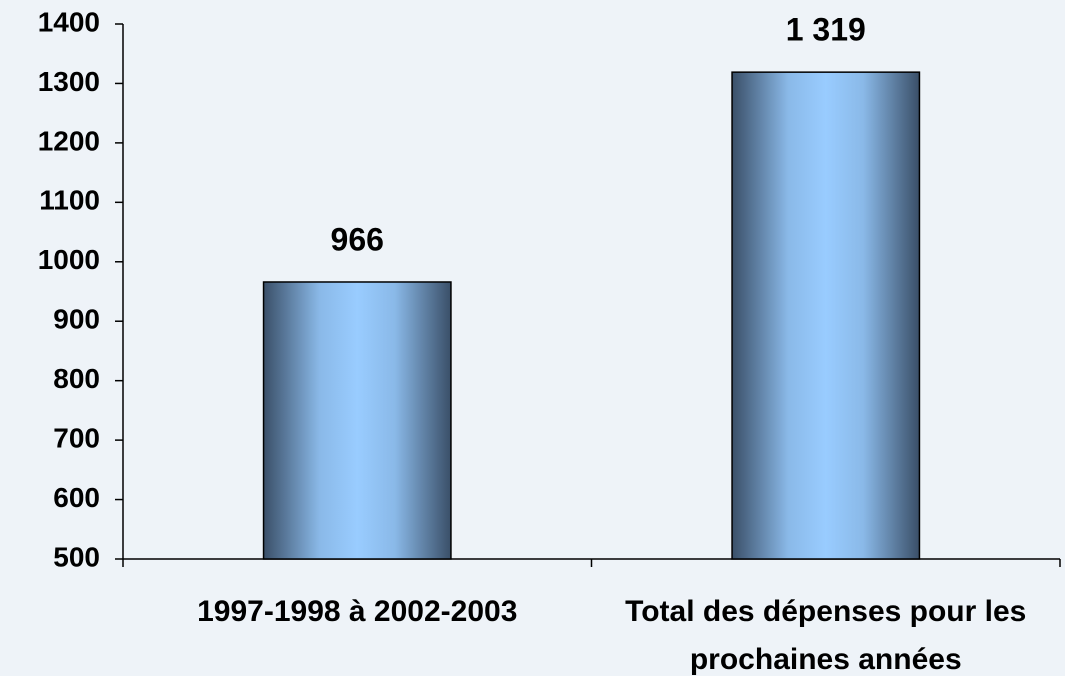  What do you see at coordinates (69, 21) in the screenshot?
I see `y-tick-label: 1400` at bounding box center [69, 21].